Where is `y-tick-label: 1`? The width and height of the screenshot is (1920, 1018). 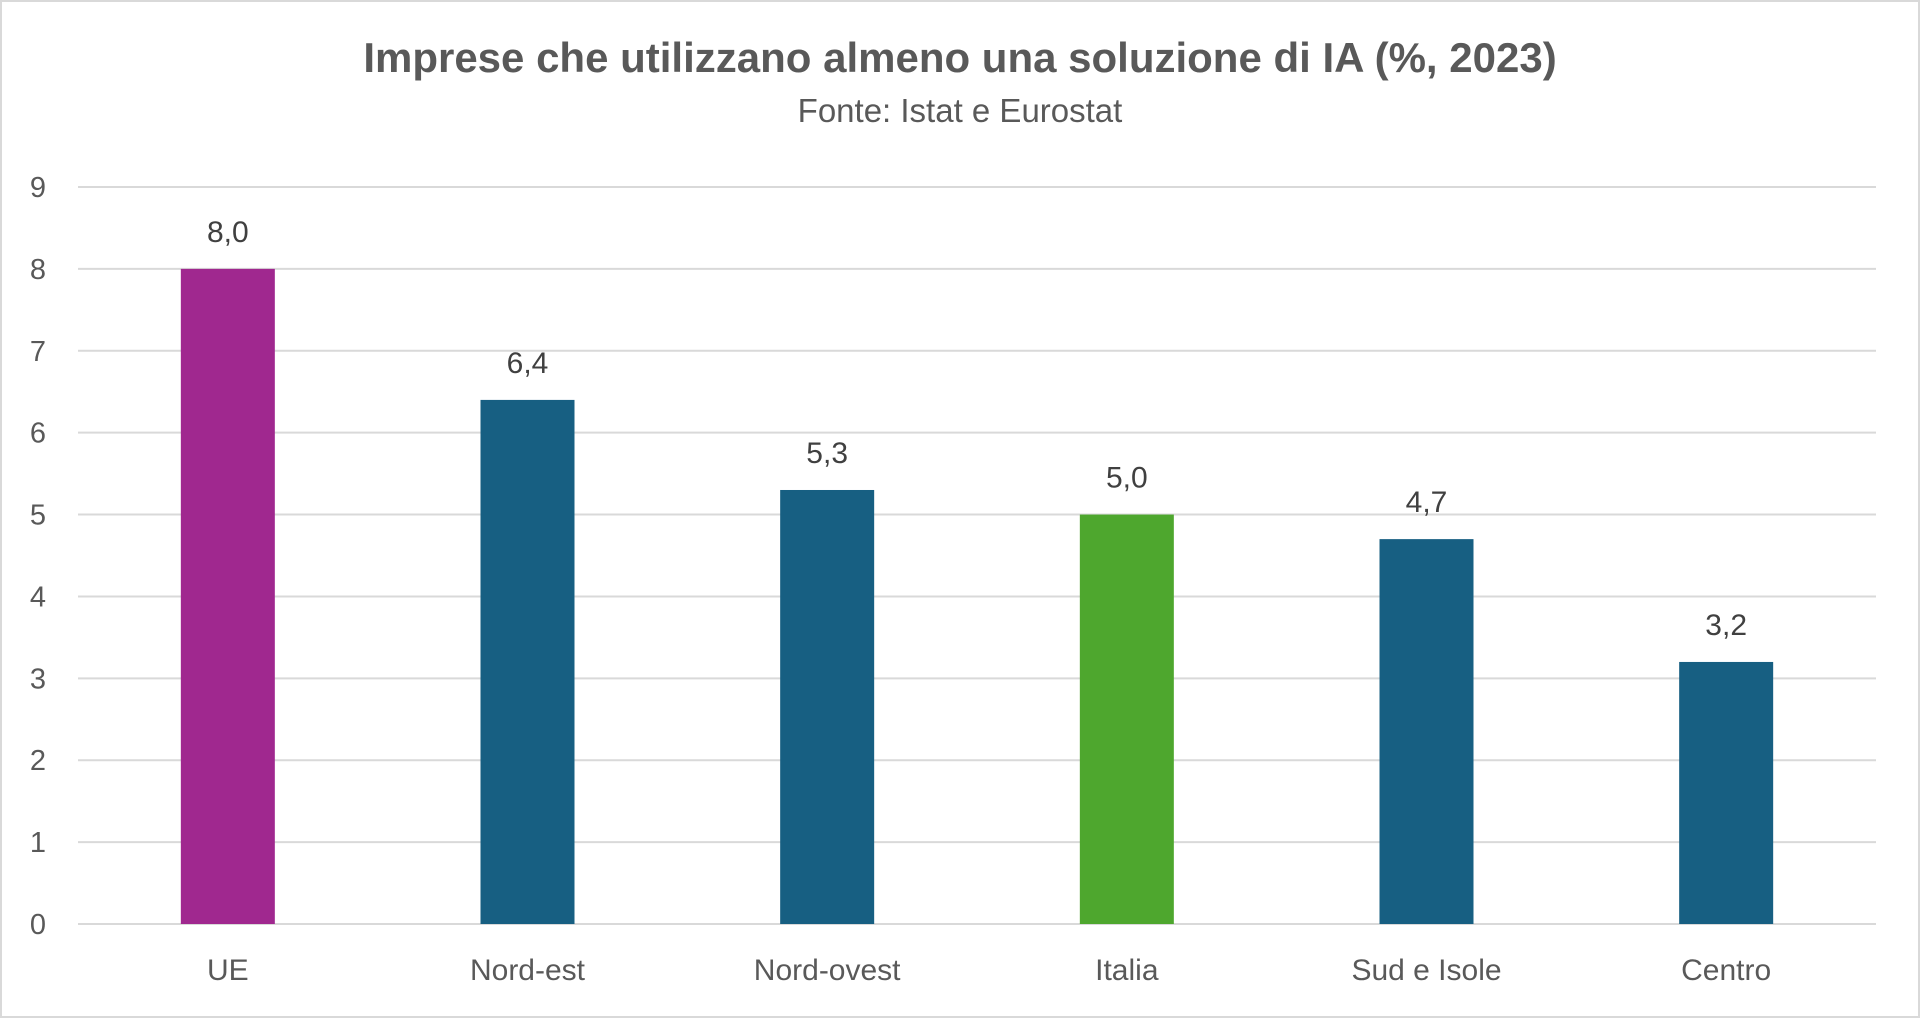 y-tick-label: 1 is located at coordinates (38, 843).